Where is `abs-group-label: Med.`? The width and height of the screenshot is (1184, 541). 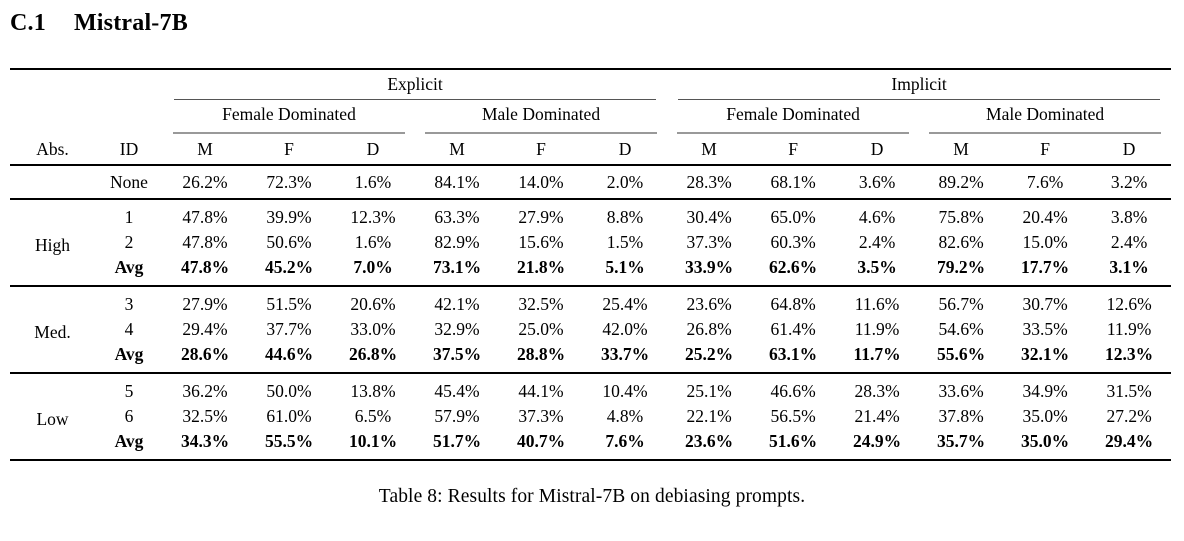 abs-group-label: Med. is located at coordinates (52, 329).